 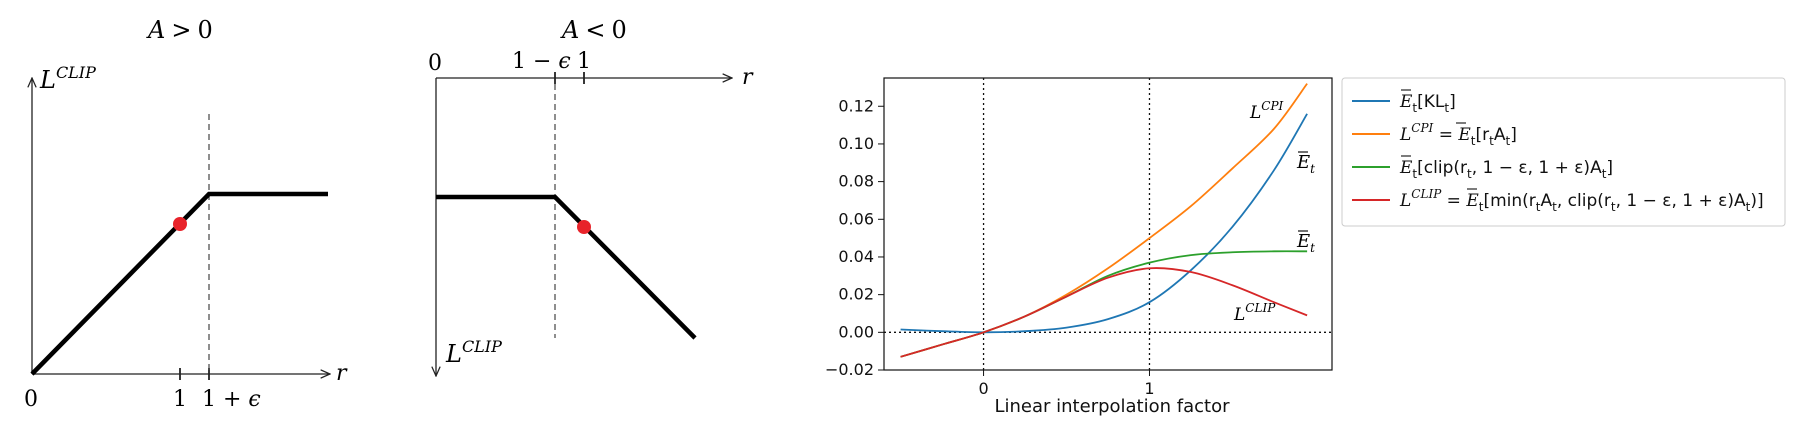 What do you see at coordinates (541, 61) in the screenshot?
I see `mid-tick-label-1meps: 1 − ϵ` at bounding box center [541, 61].